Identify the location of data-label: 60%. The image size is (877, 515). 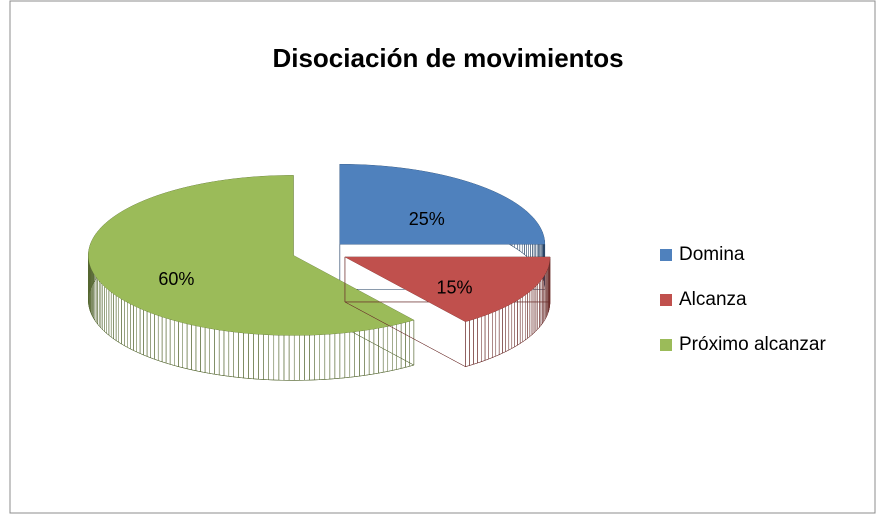
(176, 279).